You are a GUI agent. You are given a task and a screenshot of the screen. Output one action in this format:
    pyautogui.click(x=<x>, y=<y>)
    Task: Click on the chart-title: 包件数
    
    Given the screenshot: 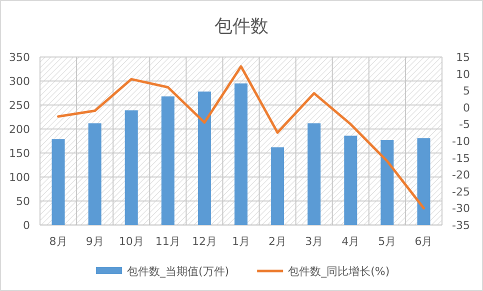 What is the action you would take?
    pyautogui.click(x=241, y=26)
    